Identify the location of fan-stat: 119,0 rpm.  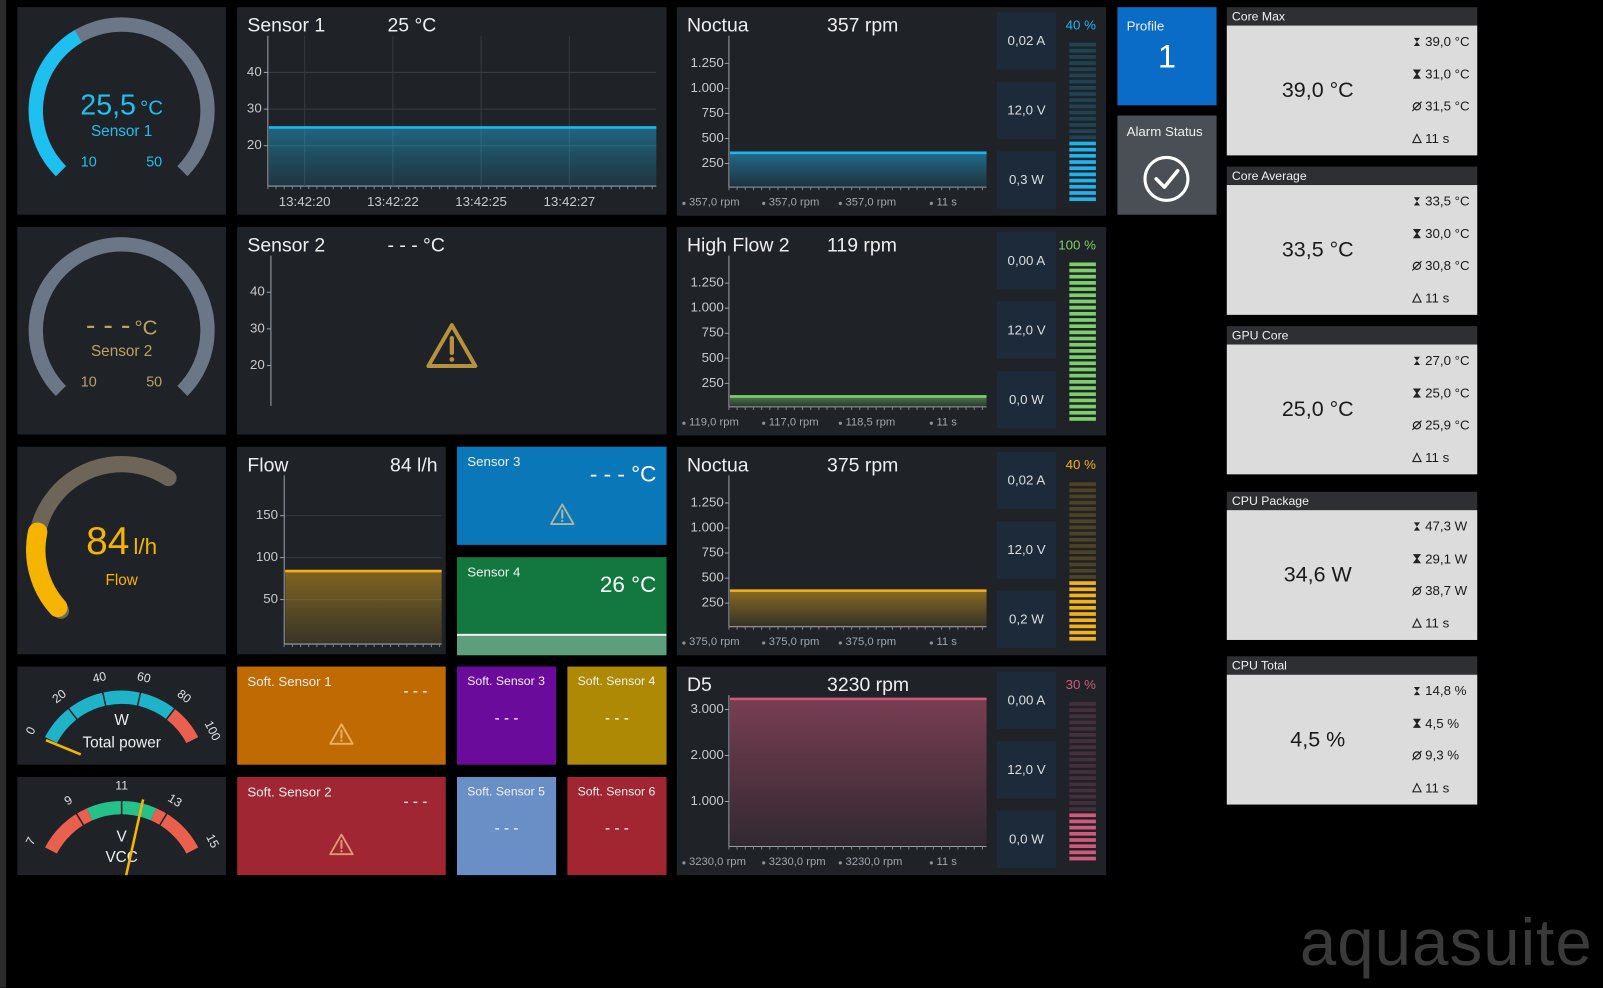
(714, 422).